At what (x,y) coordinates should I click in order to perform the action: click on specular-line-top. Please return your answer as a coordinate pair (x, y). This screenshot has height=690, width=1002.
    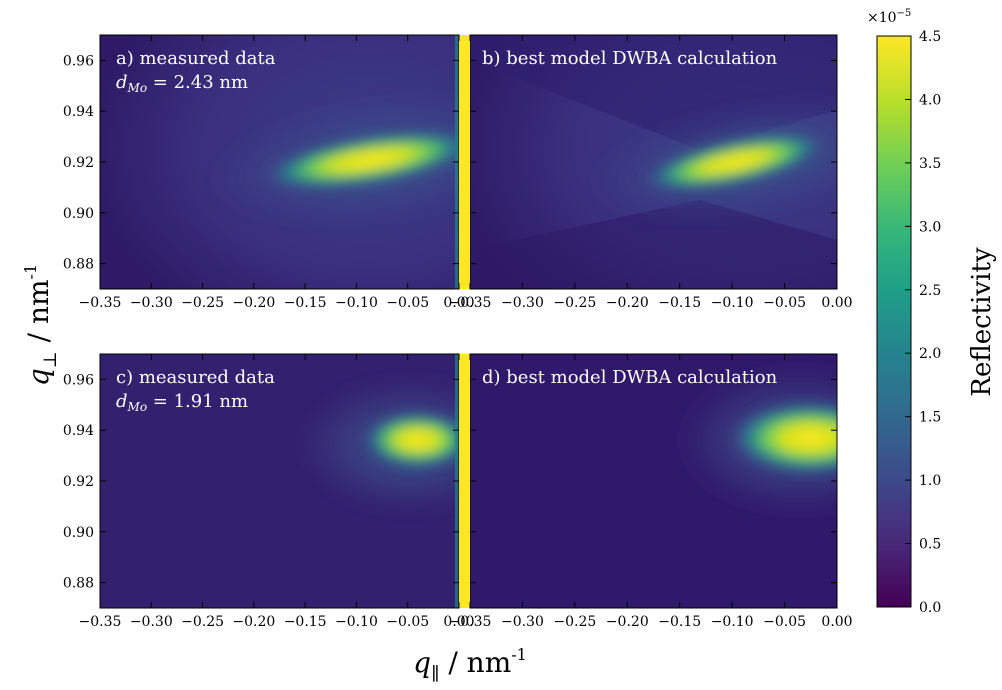
    Looking at the image, I should click on (464, 162).